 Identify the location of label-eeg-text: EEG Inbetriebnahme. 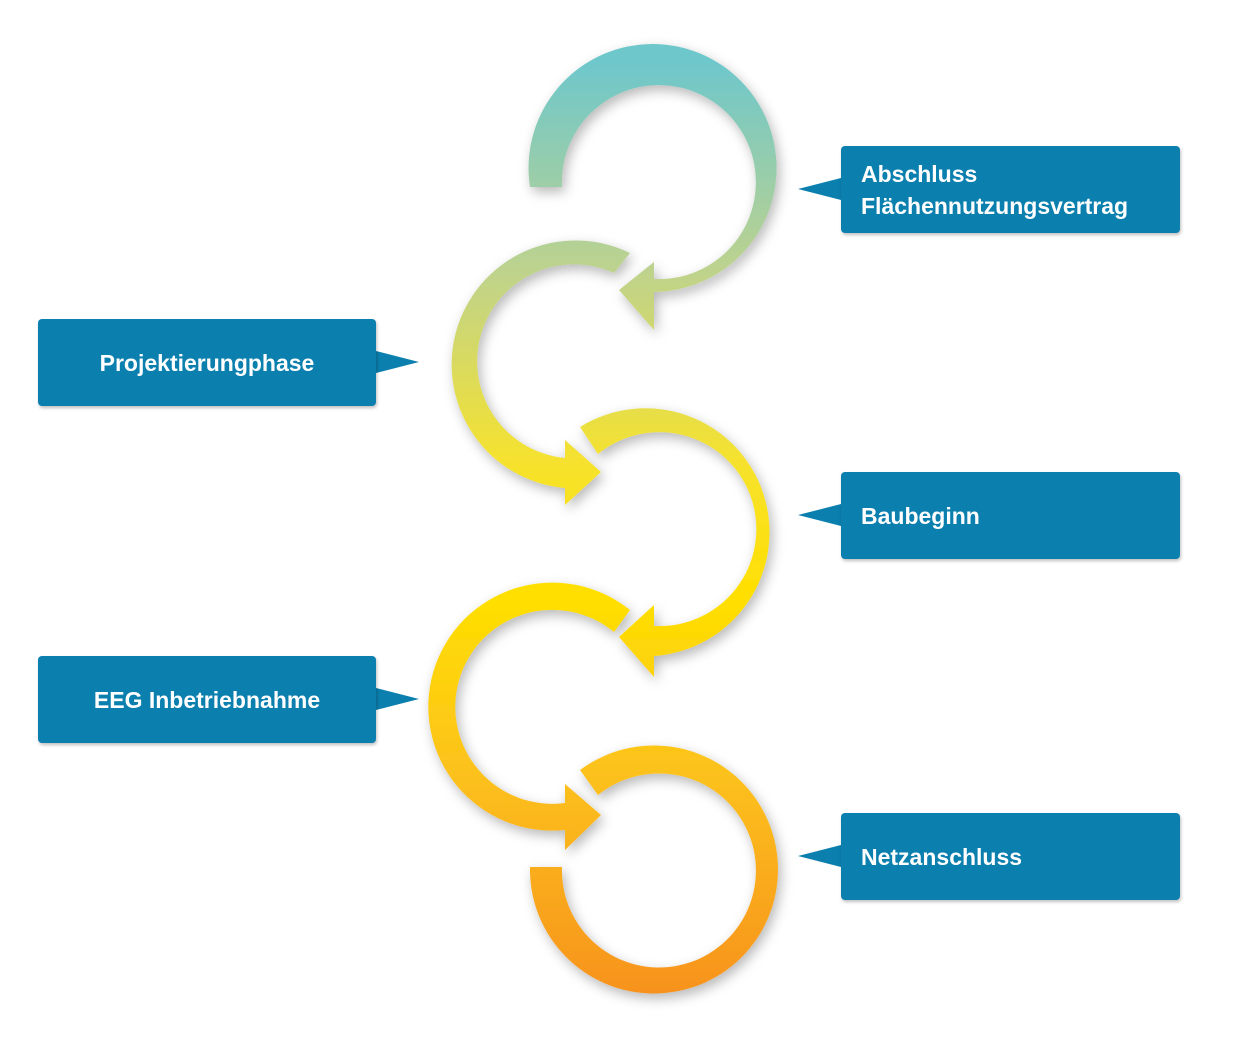
(207, 699).